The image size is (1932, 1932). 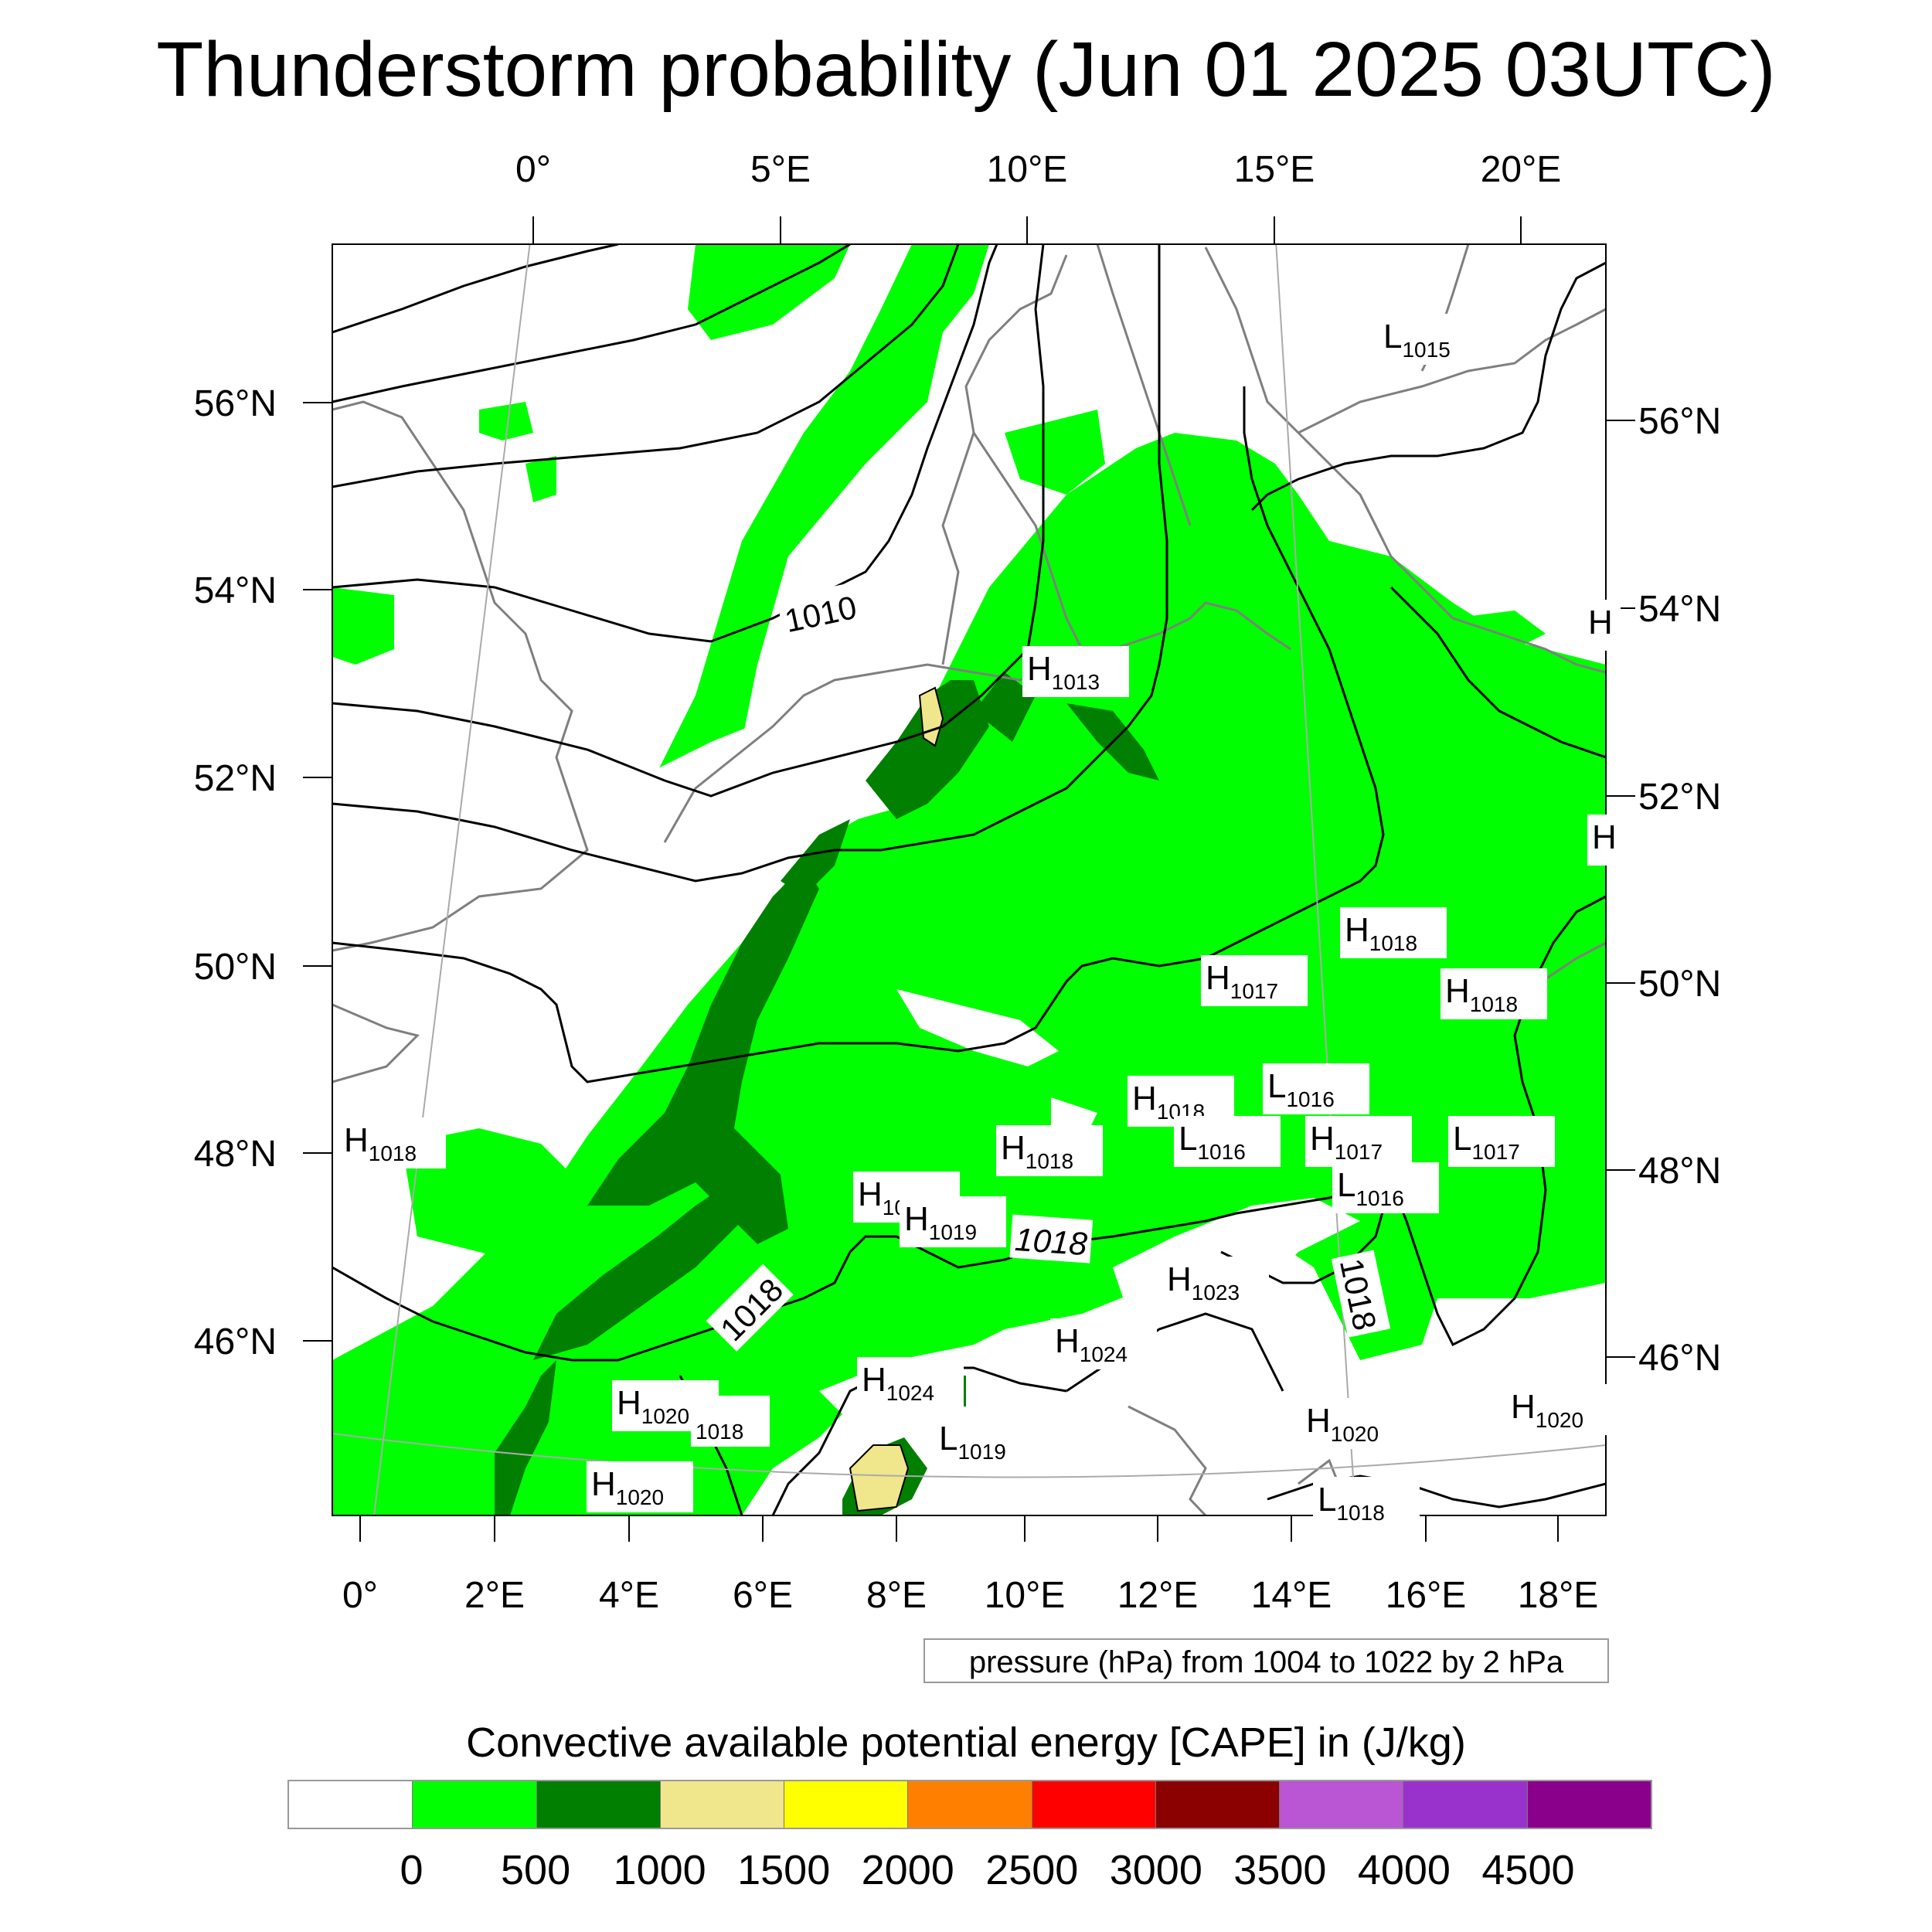 I want to click on top-lon-label: 15°E, so click(x=1275, y=169).